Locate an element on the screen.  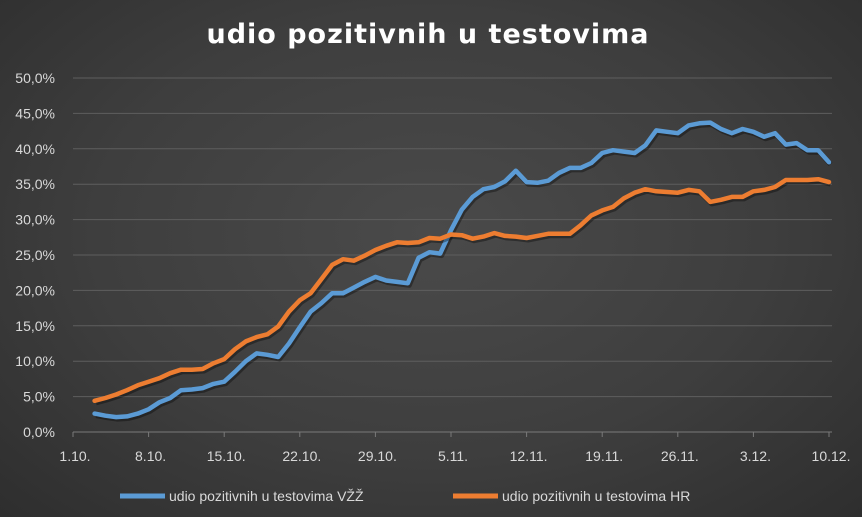
y-tick-label: 20,0% is located at coordinates (35, 290).